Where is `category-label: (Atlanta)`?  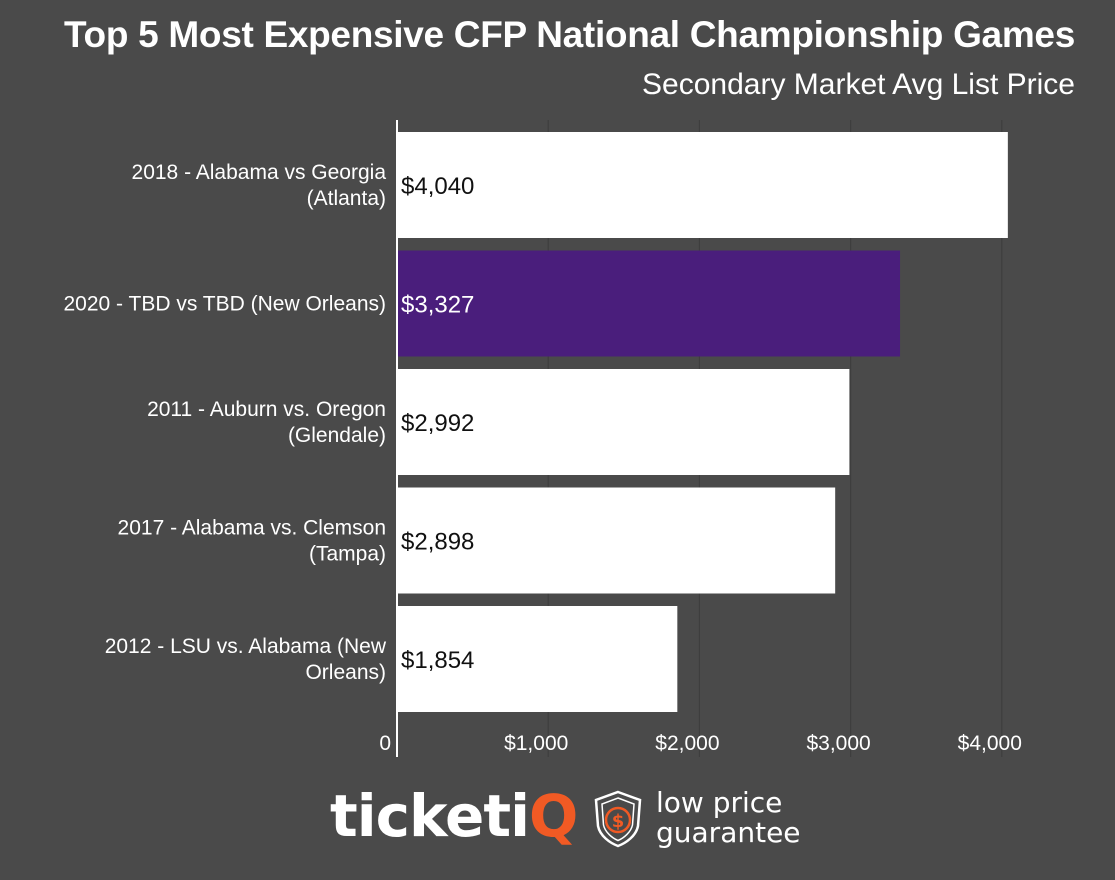
category-label: (Atlanta) is located at coordinates (346, 198).